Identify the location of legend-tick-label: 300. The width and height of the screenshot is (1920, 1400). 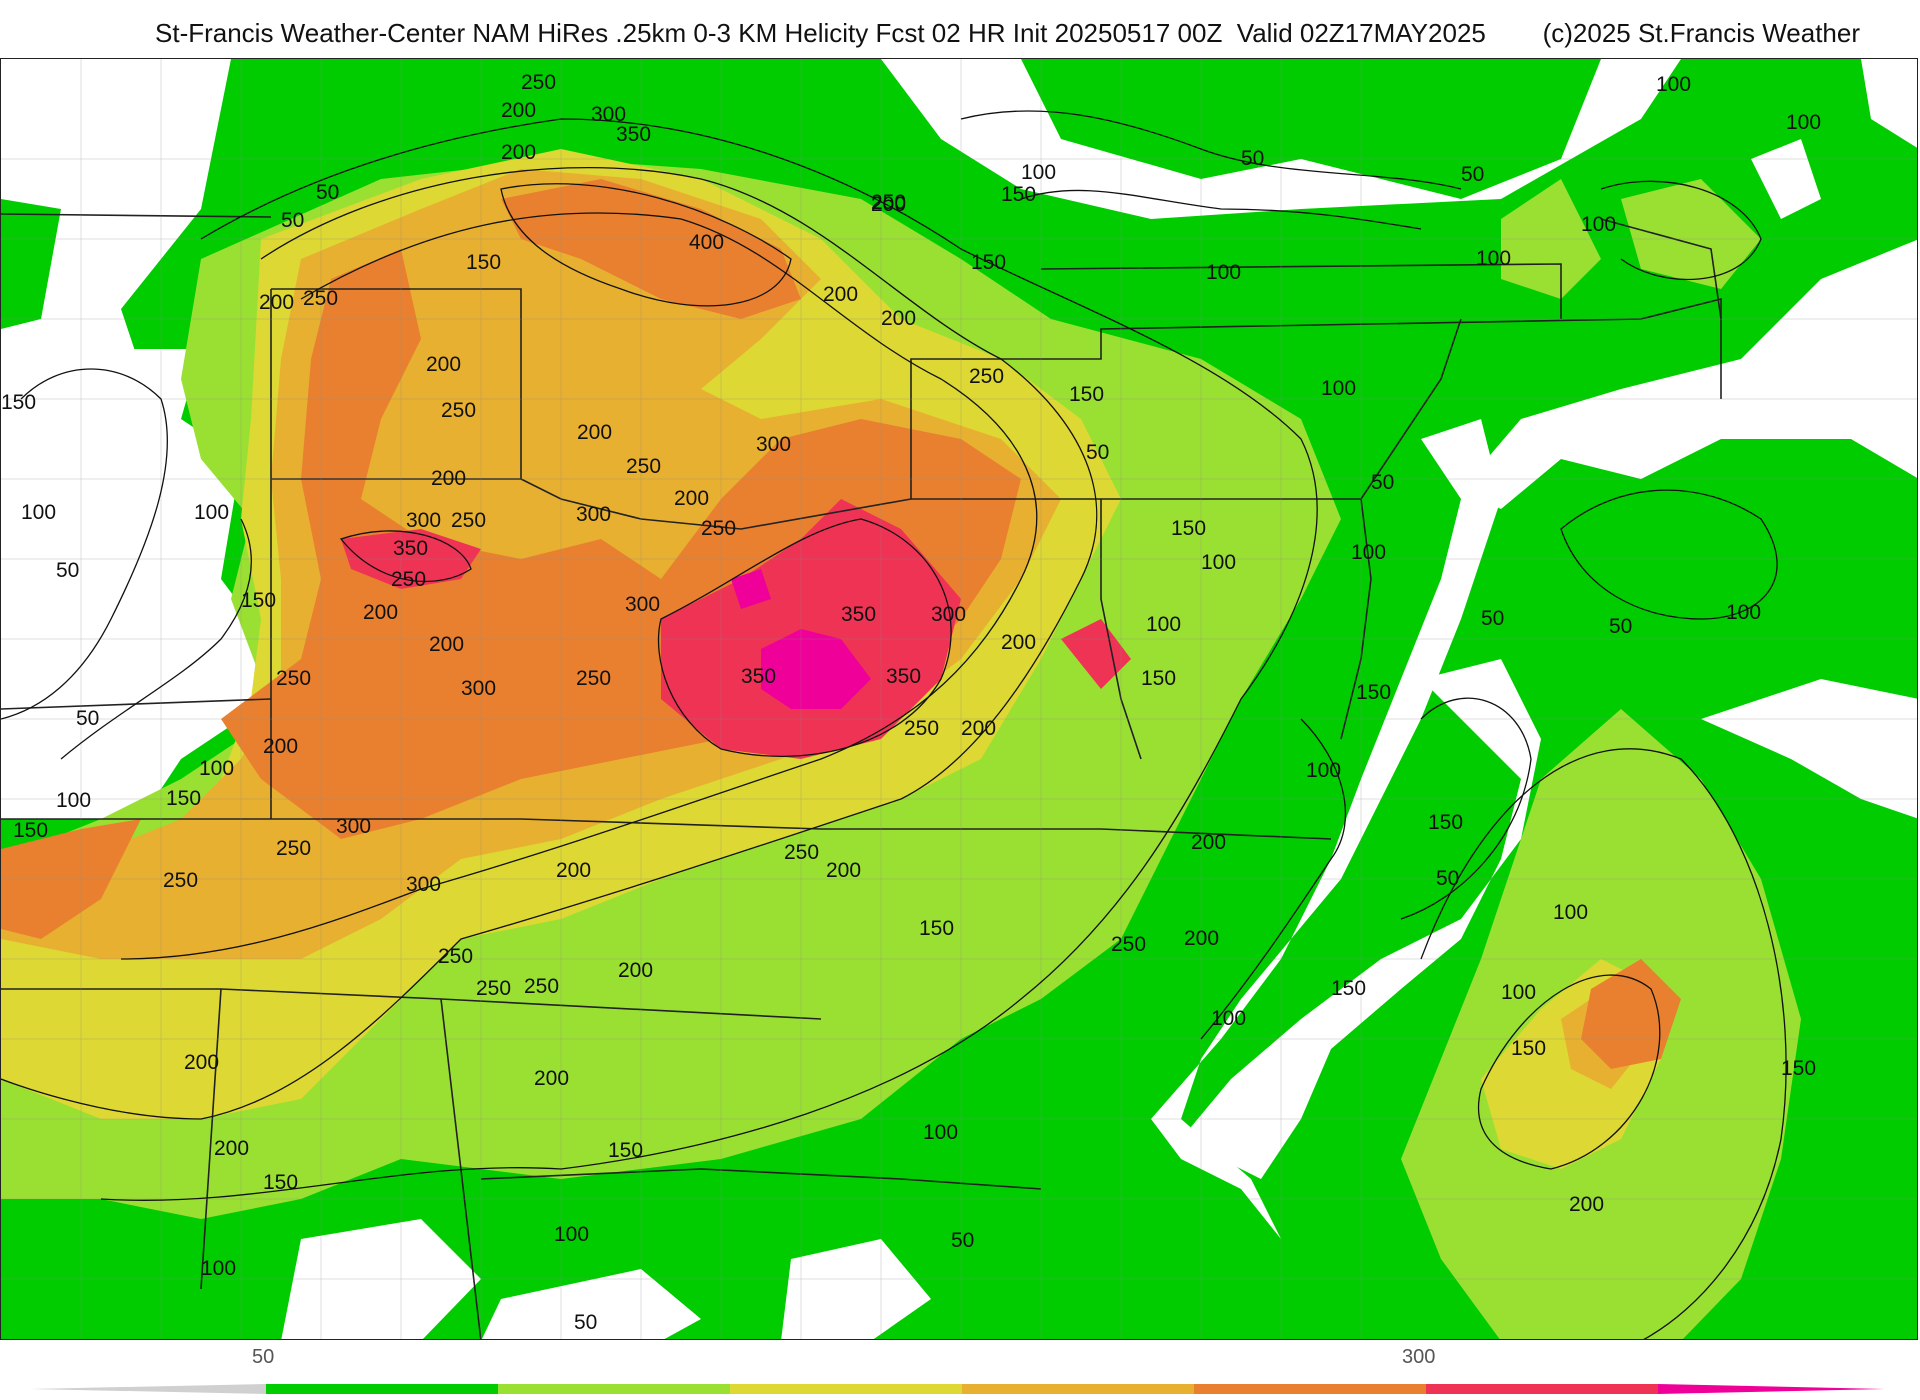
(1419, 1357).